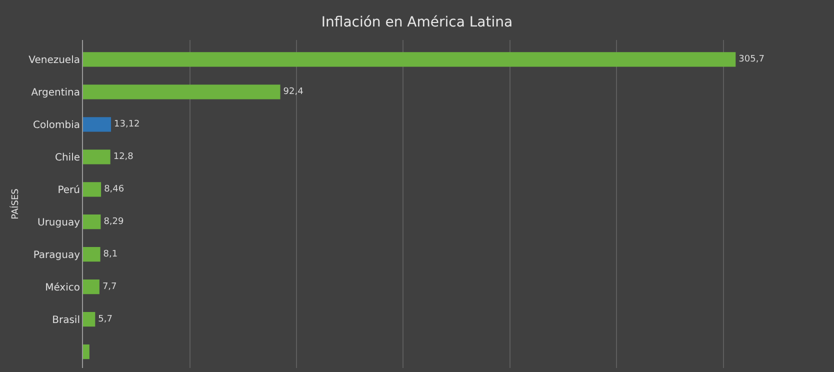 This screenshot has width=834, height=372. I want to click on data-label: 8,1, so click(110, 254).